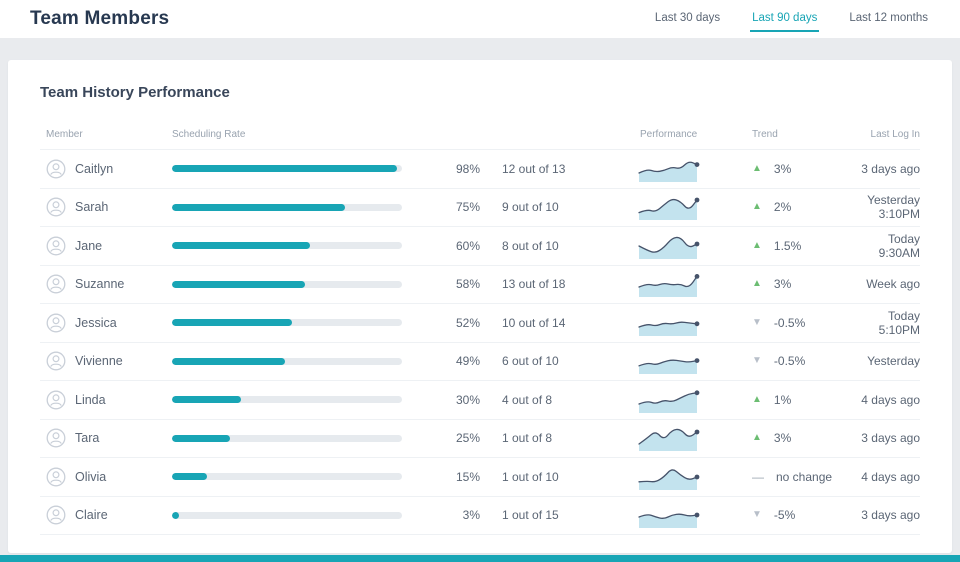 The height and width of the screenshot is (562, 960). Describe the element at coordinates (92, 207) in the screenshot. I see `member-name: Sarah` at that location.